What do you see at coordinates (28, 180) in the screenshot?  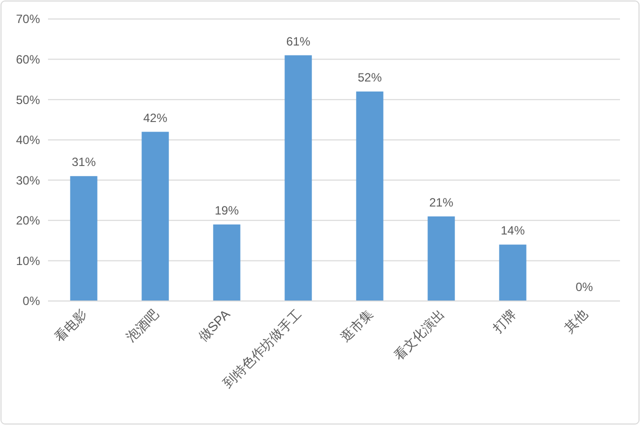 I see `y-tick-label: 30%` at bounding box center [28, 180].